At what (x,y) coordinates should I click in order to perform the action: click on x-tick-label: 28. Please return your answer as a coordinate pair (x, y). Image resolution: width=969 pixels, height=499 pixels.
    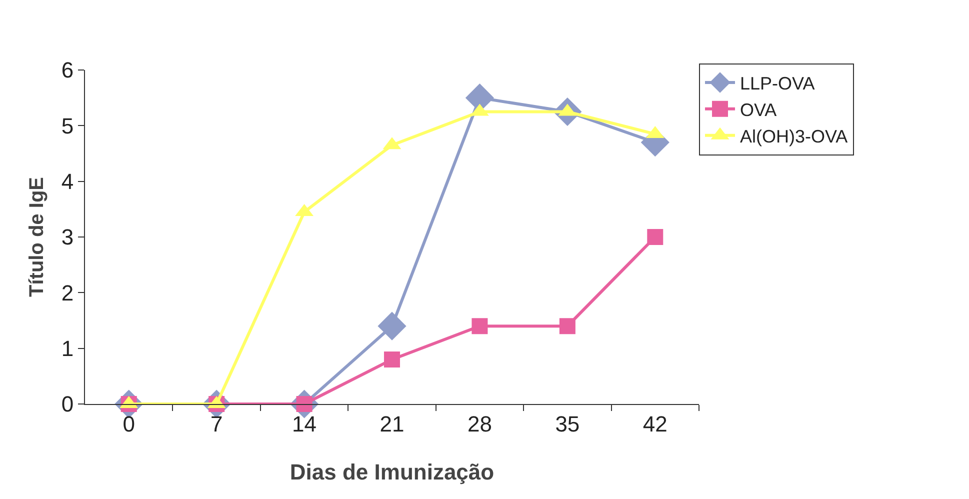
    Looking at the image, I should click on (479, 423).